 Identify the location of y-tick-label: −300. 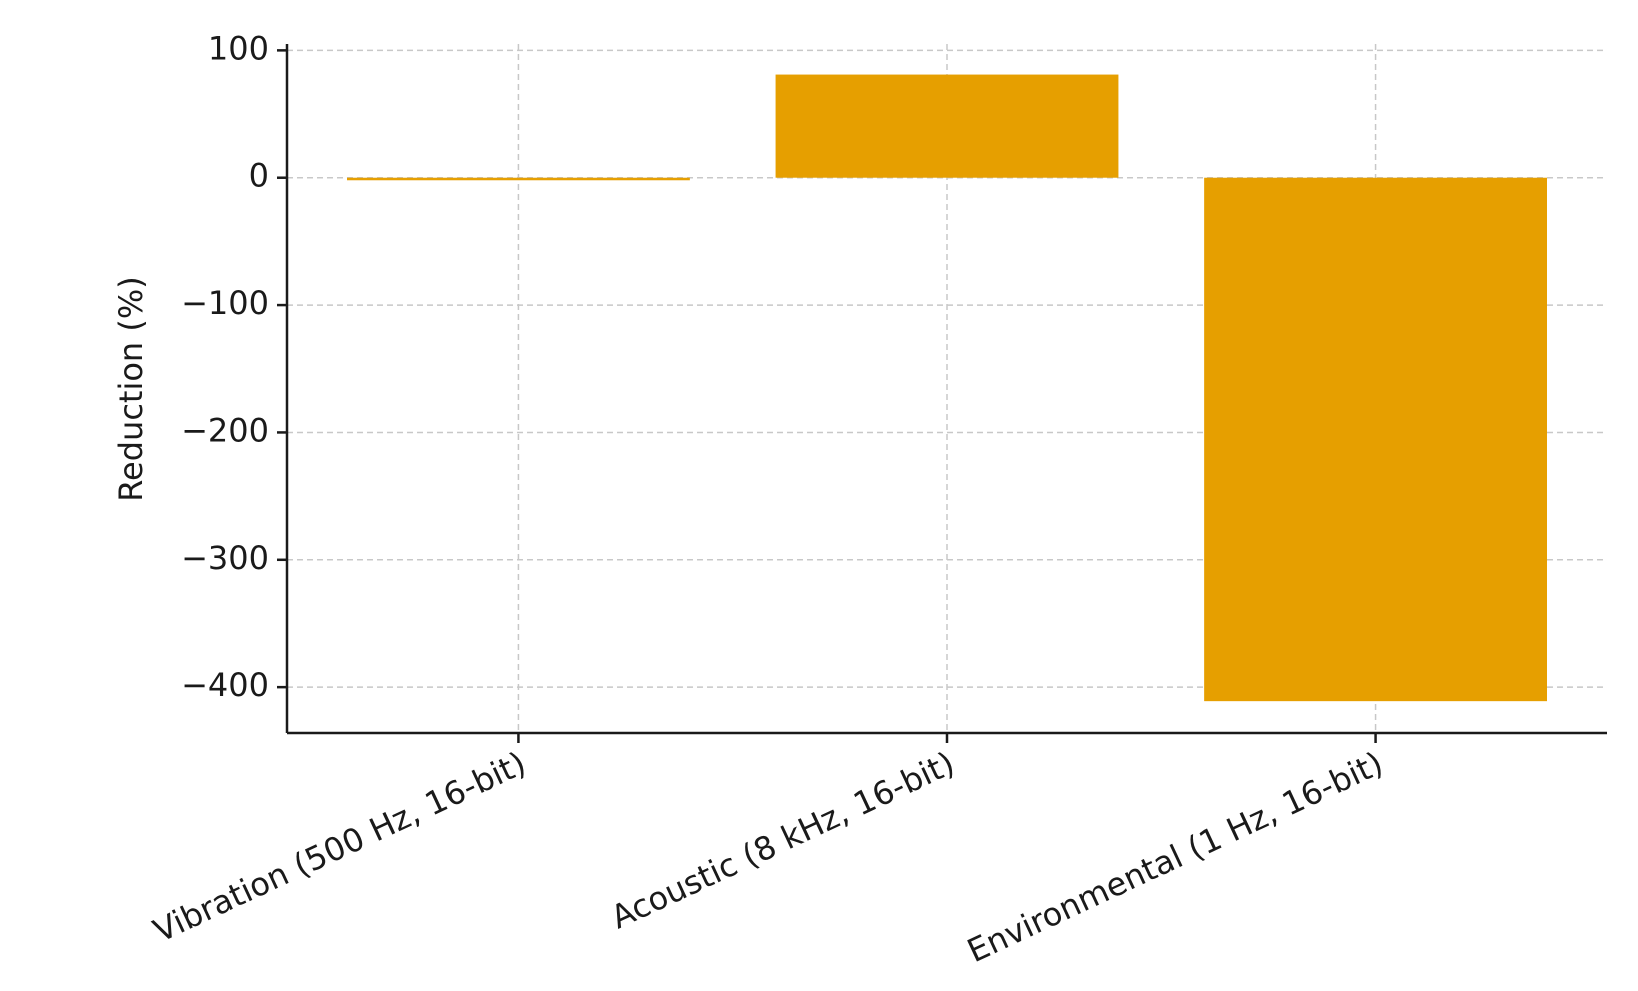
(225, 558).